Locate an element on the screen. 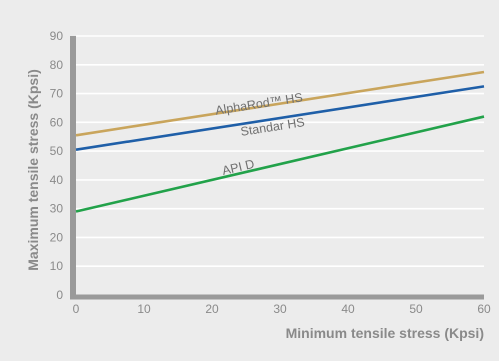  x-tick-label: 40 is located at coordinates (348, 309).